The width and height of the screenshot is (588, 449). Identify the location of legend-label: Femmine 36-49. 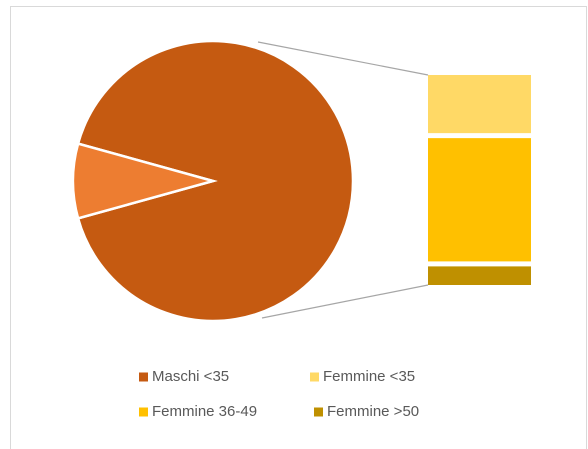
(204, 411).